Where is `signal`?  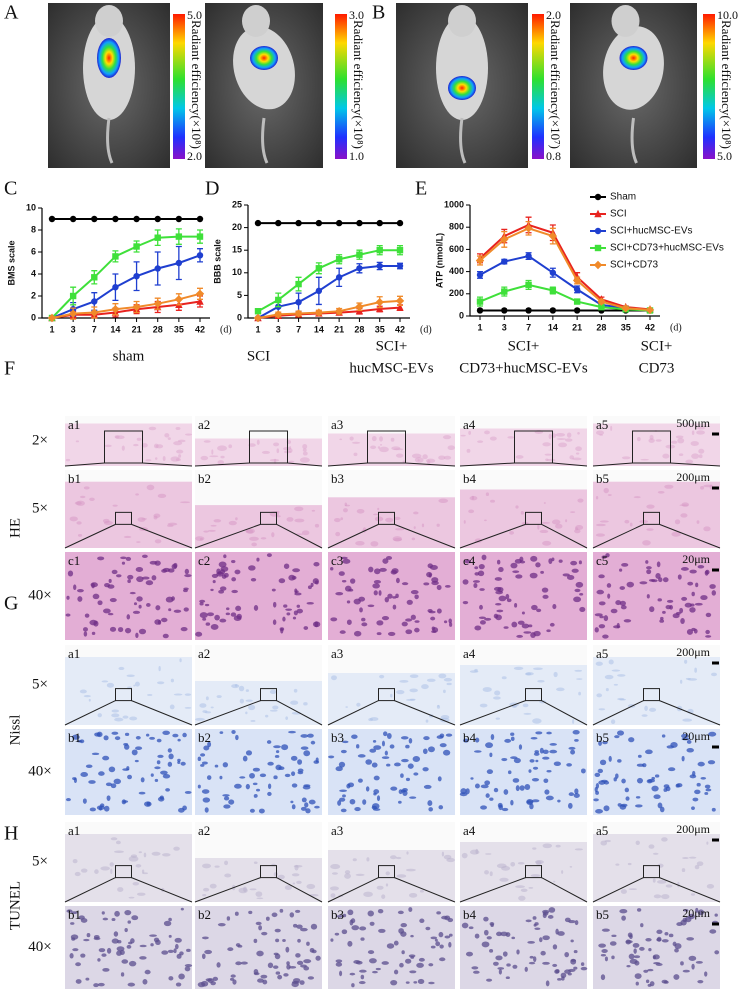
signal is located at coordinates (633, 58).